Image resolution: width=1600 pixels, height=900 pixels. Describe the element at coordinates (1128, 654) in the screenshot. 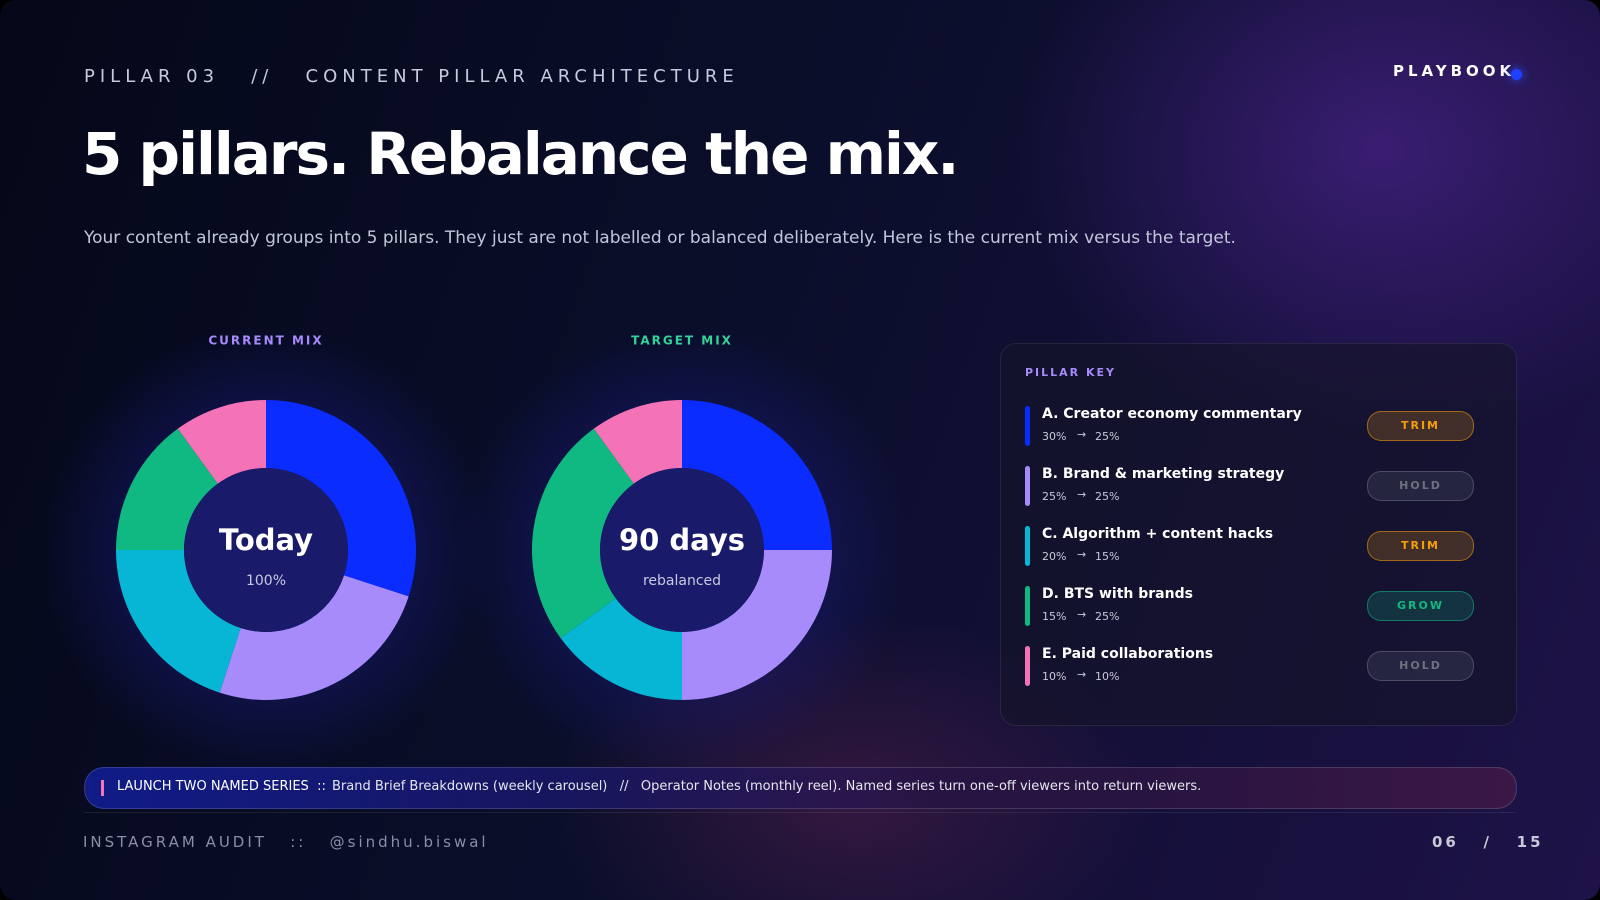

I see `pillar-name: E. Paid collaborations` at that location.